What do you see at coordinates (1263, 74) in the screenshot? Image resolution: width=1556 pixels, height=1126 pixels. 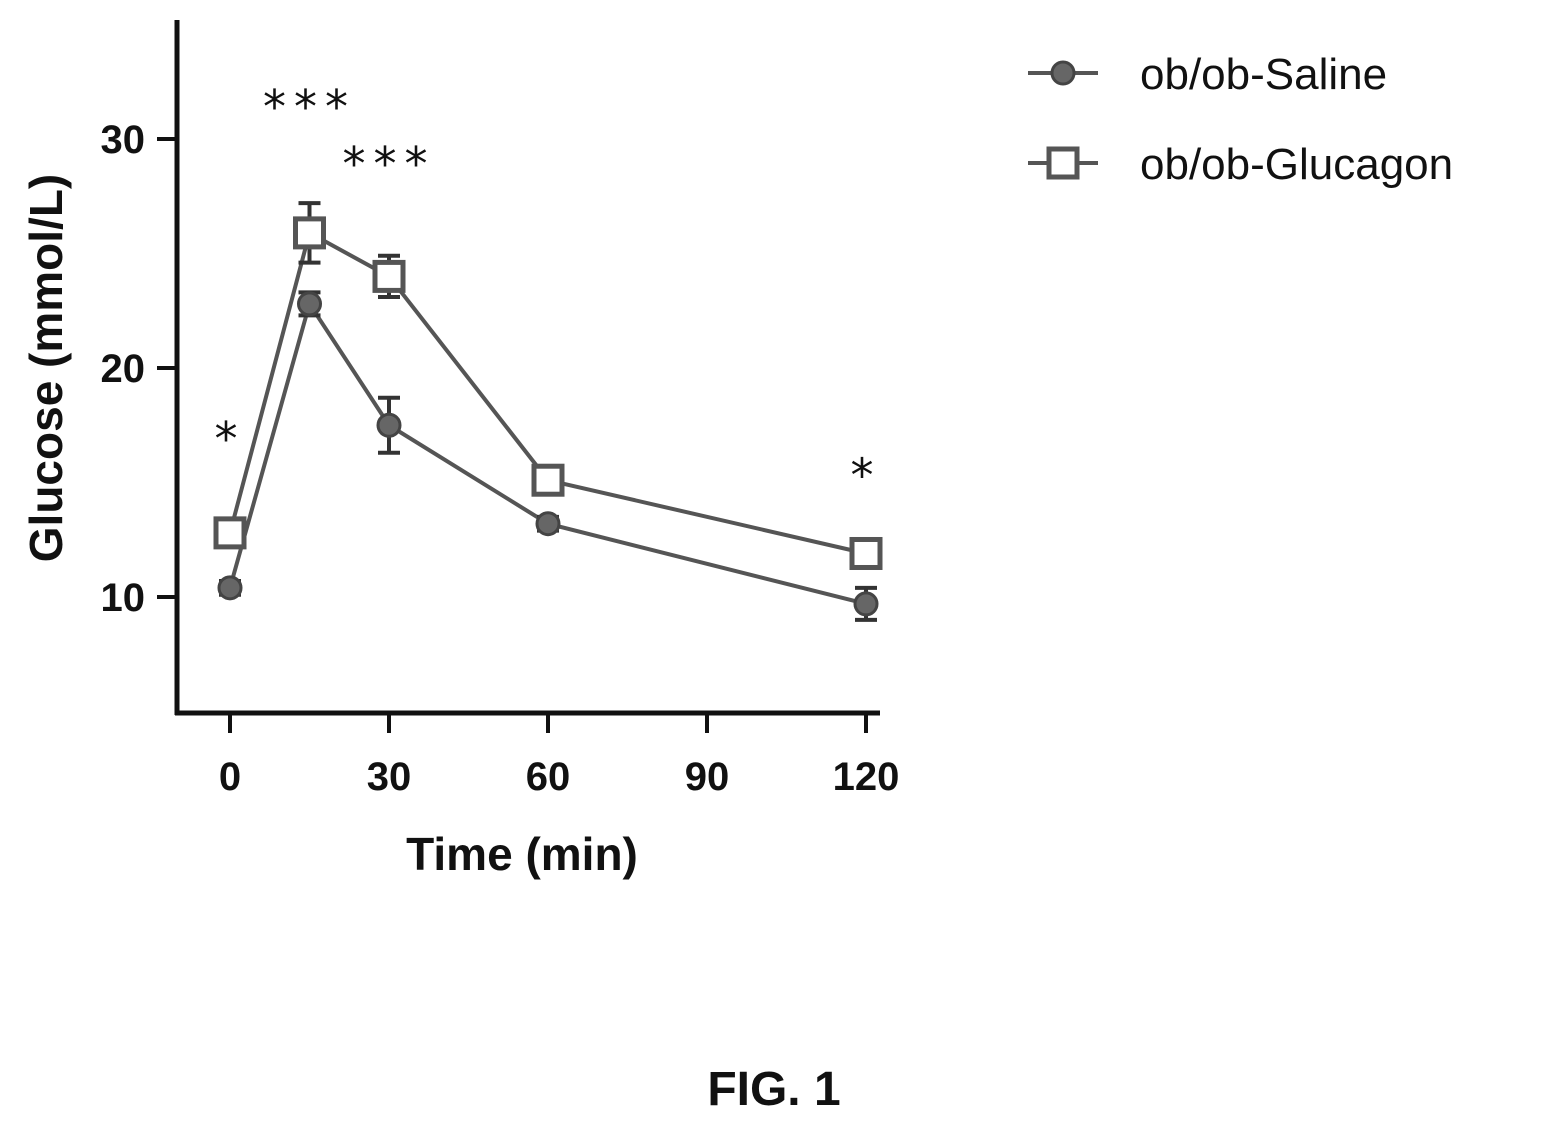 I see `legend-label: ob/ob-Saline` at bounding box center [1263, 74].